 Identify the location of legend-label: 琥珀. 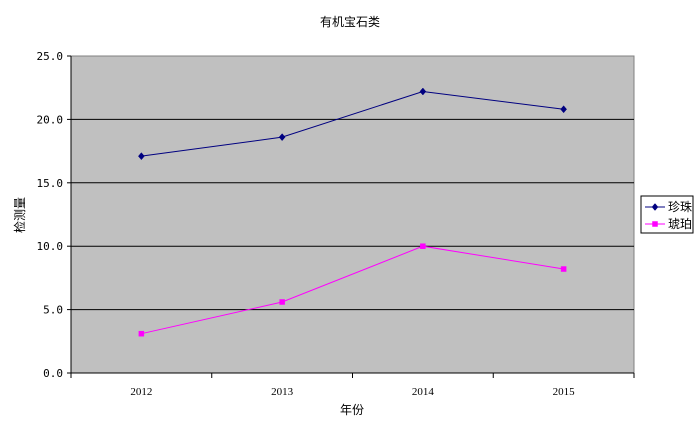
(680, 224).